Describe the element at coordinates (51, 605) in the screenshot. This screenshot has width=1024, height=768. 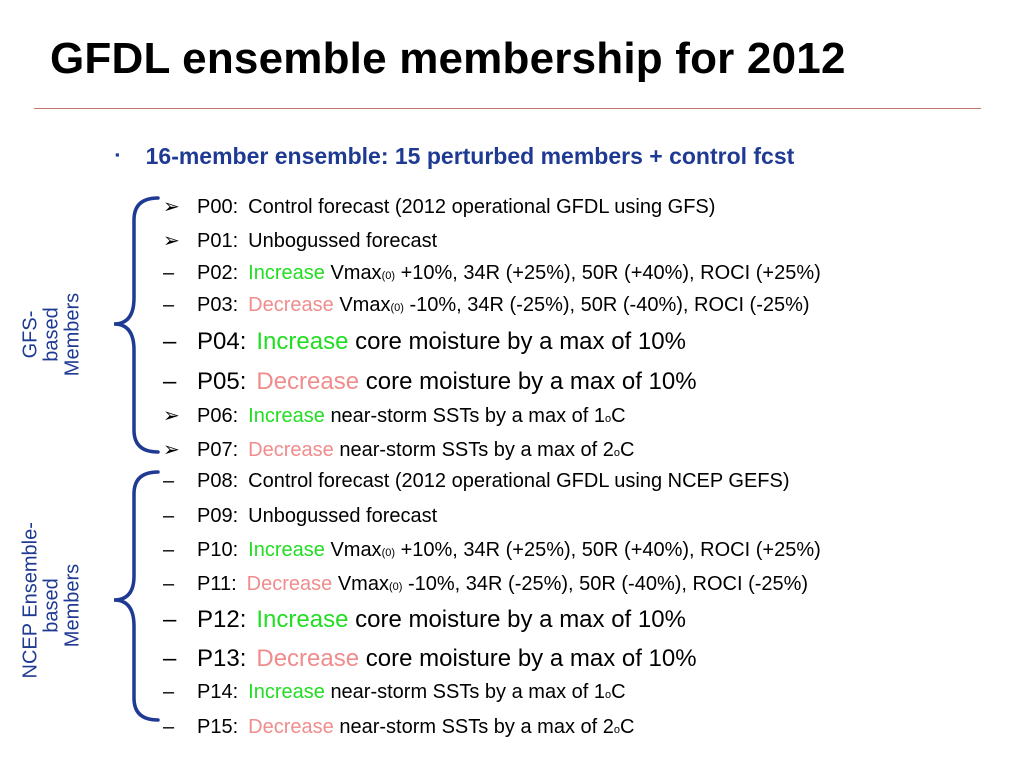
I see `ncep-label-line: based` at that location.